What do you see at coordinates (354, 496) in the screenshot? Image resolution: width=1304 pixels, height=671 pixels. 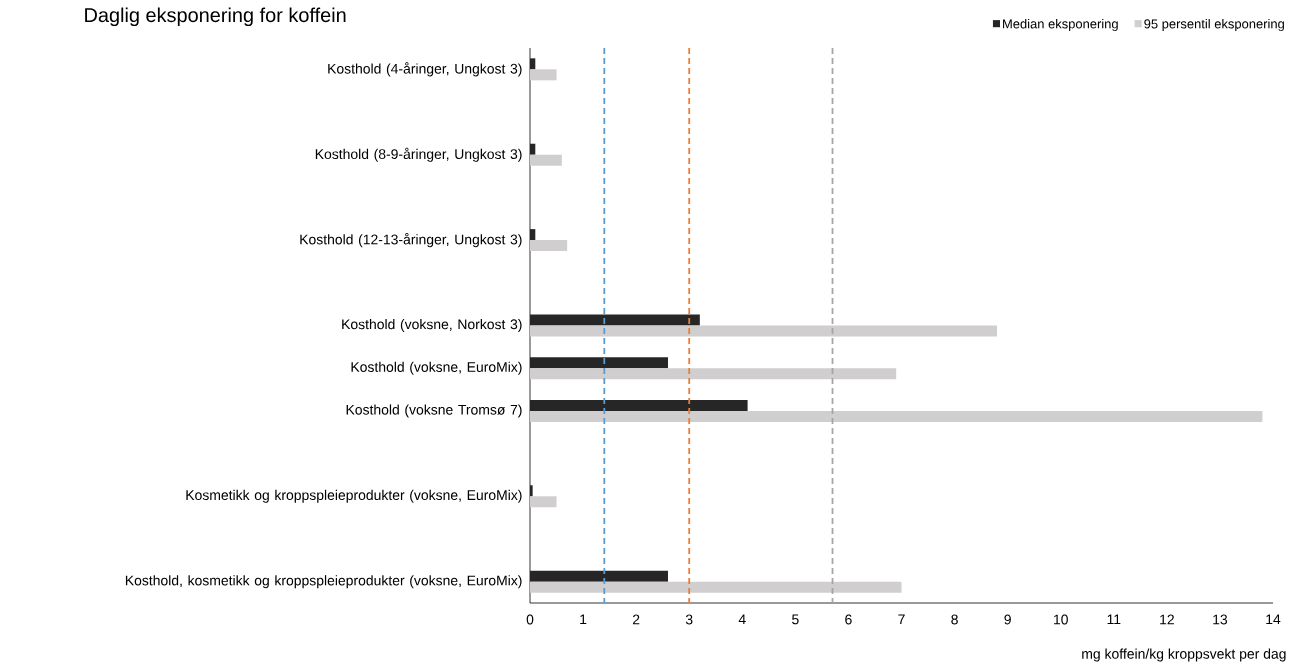 I see `y-tick-label: Kosmetikk og kroppspleieprodukter (voksne, EuroMix)` at bounding box center [354, 496].